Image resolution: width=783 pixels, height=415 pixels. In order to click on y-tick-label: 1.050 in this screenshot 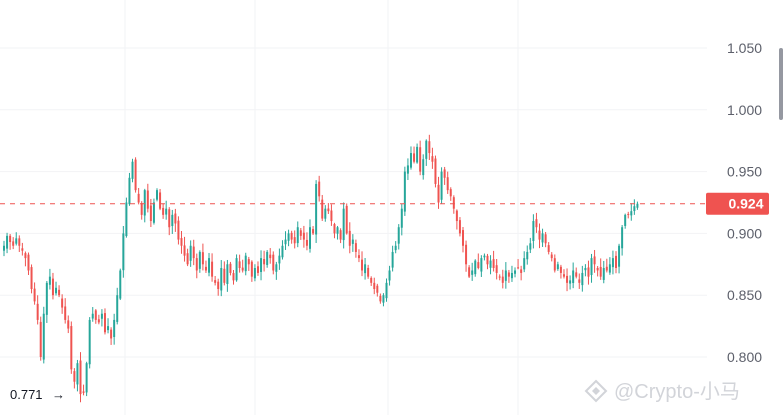, I will do `click(744, 48)`.